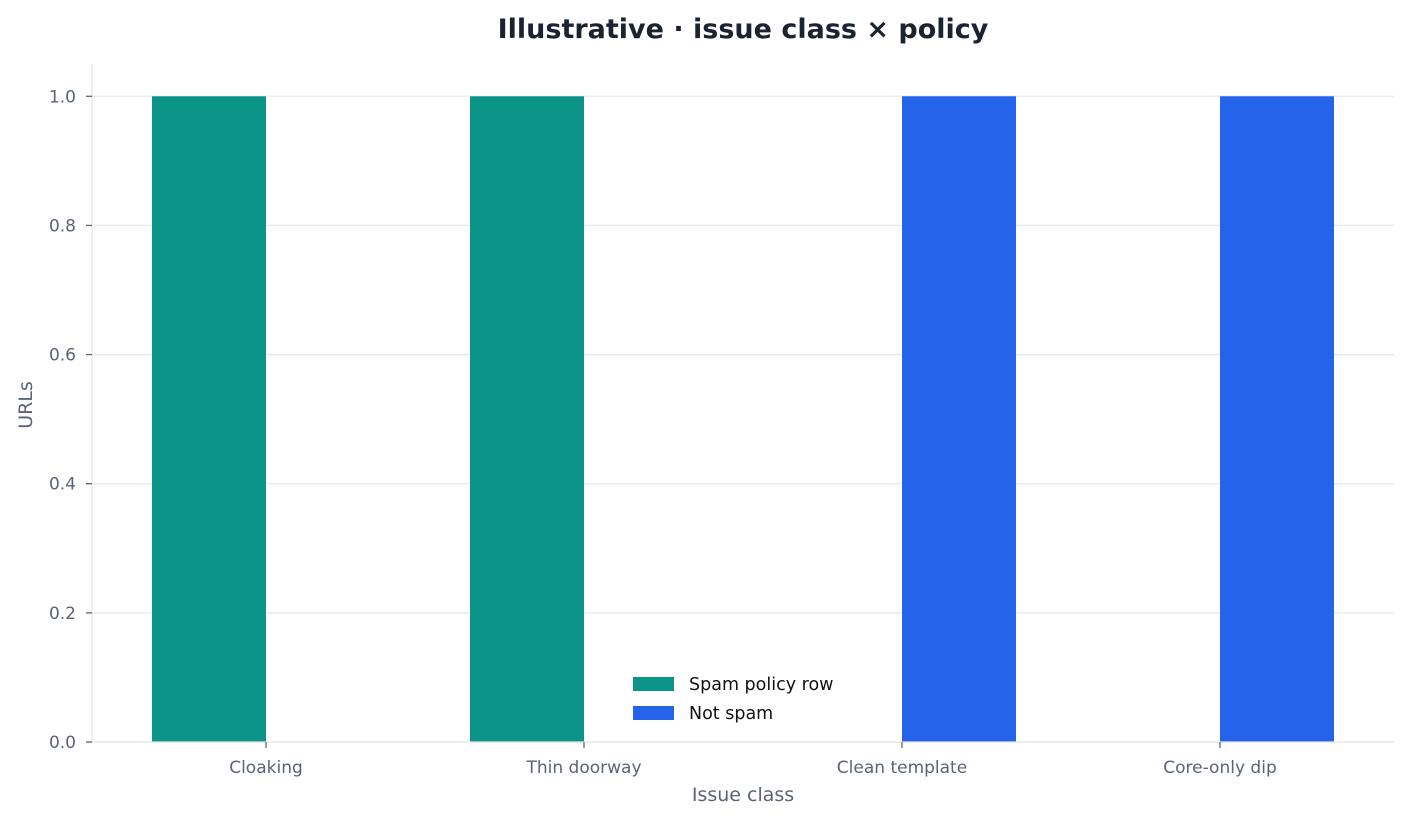 The width and height of the screenshot is (1410, 821). I want to click on y-tick-label: 0.4, so click(62, 485).